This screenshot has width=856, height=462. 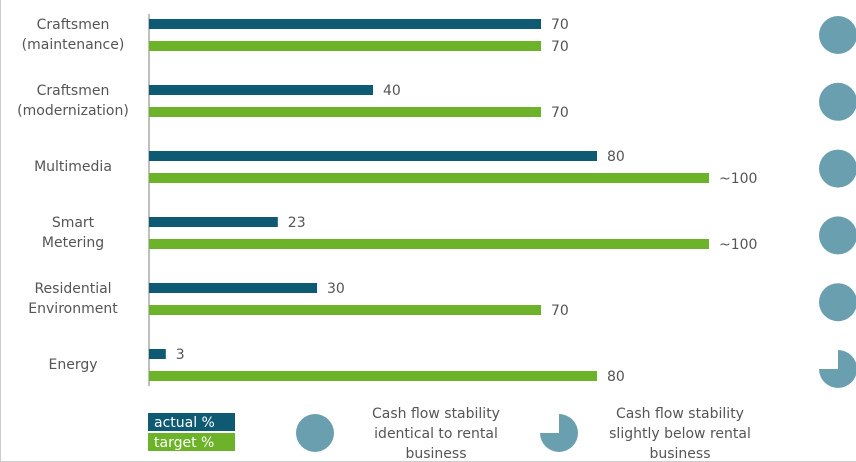 I want to click on legend-label: target %, so click(x=184, y=443).